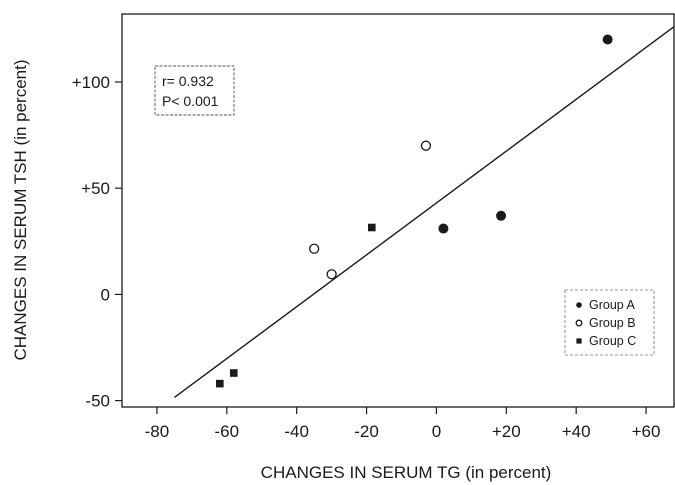 The height and width of the screenshot is (485, 675). I want to click on x-axis-label: CHANGES IN SERUM TG (in percent), so click(406, 472).